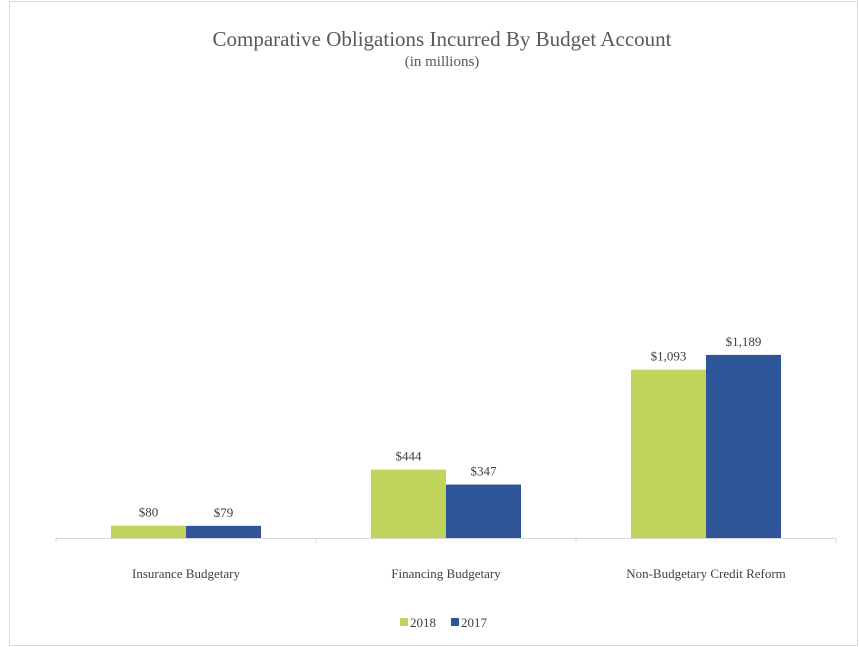 This screenshot has width=859, height=647. What do you see at coordinates (224, 512) in the screenshot?
I see `data-label-2017-insurance-budgetary: $79` at bounding box center [224, 512].